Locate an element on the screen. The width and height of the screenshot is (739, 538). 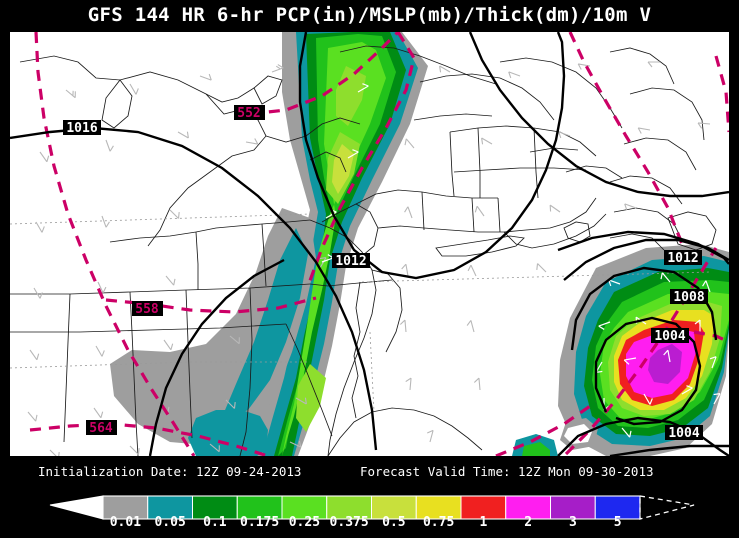
tropical-precip-purple is located at coordinates (665, 364).